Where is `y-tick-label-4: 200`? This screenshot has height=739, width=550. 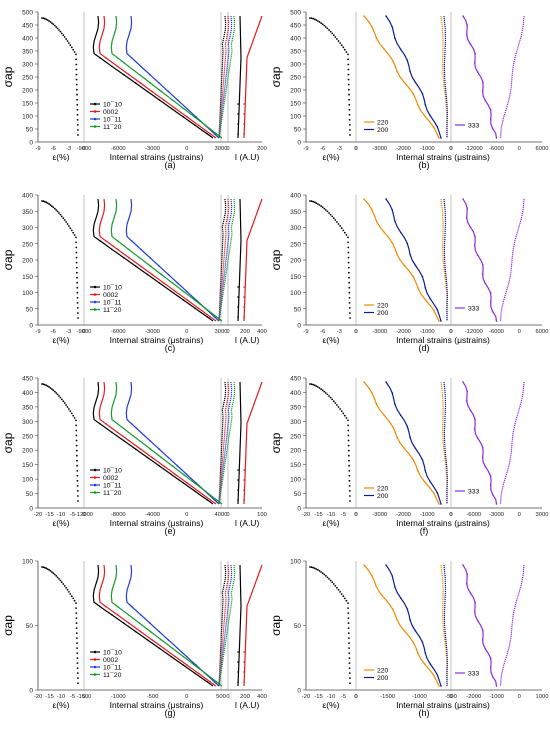
y-tick-label-4: 200 is located at coordinates (295, 451).